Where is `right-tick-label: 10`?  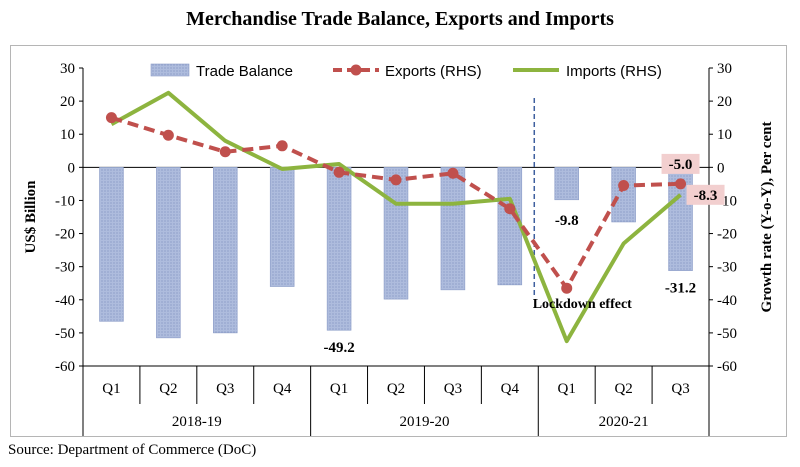 right-tick-label: 10 is located at coordinates (724, 135).